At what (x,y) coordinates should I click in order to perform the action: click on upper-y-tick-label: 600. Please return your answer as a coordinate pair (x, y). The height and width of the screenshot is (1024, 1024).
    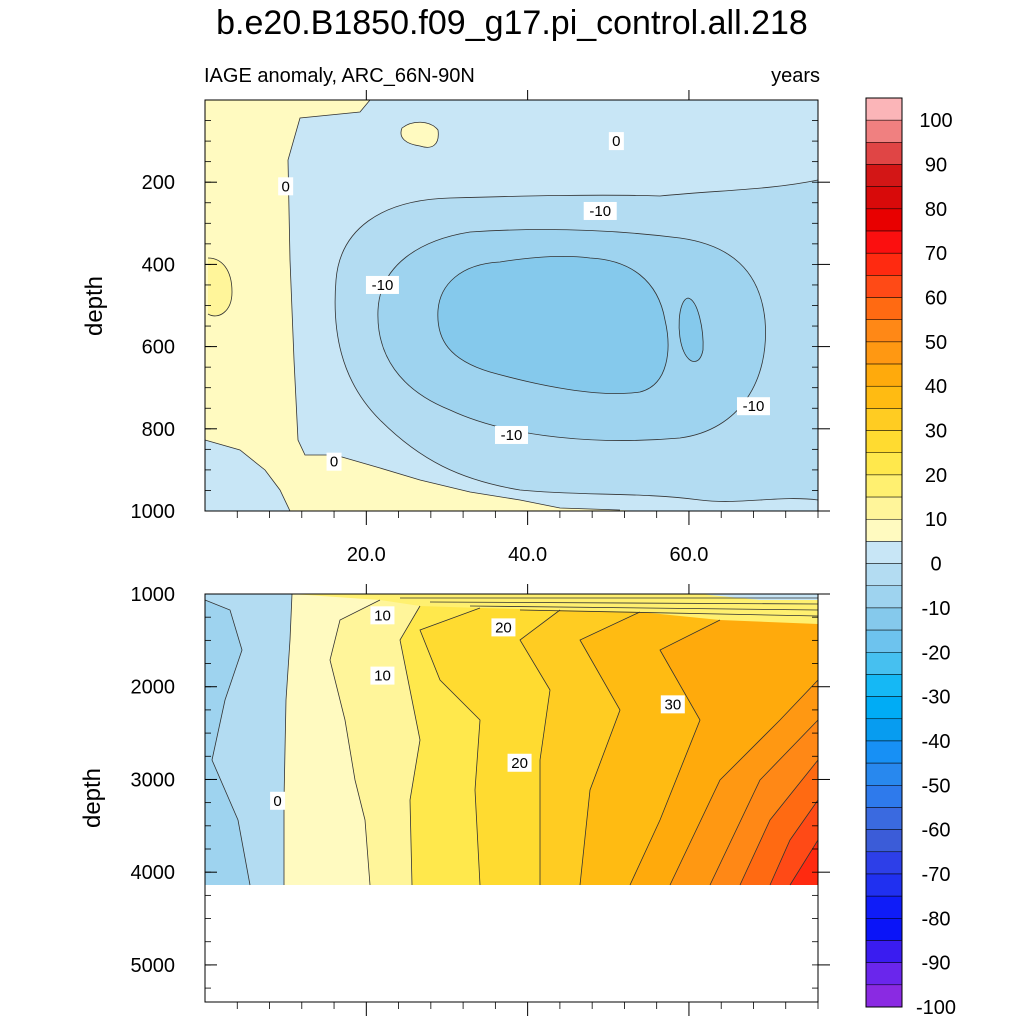
    Looking at the image, I should click on (158, 348).